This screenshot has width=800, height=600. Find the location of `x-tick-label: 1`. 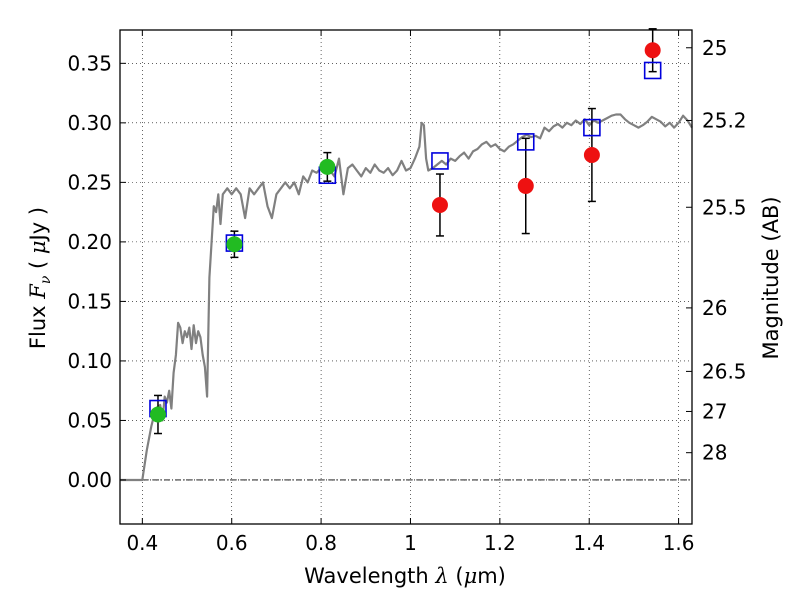

x-tick-label: 1 is located at coordinates (410, 543).